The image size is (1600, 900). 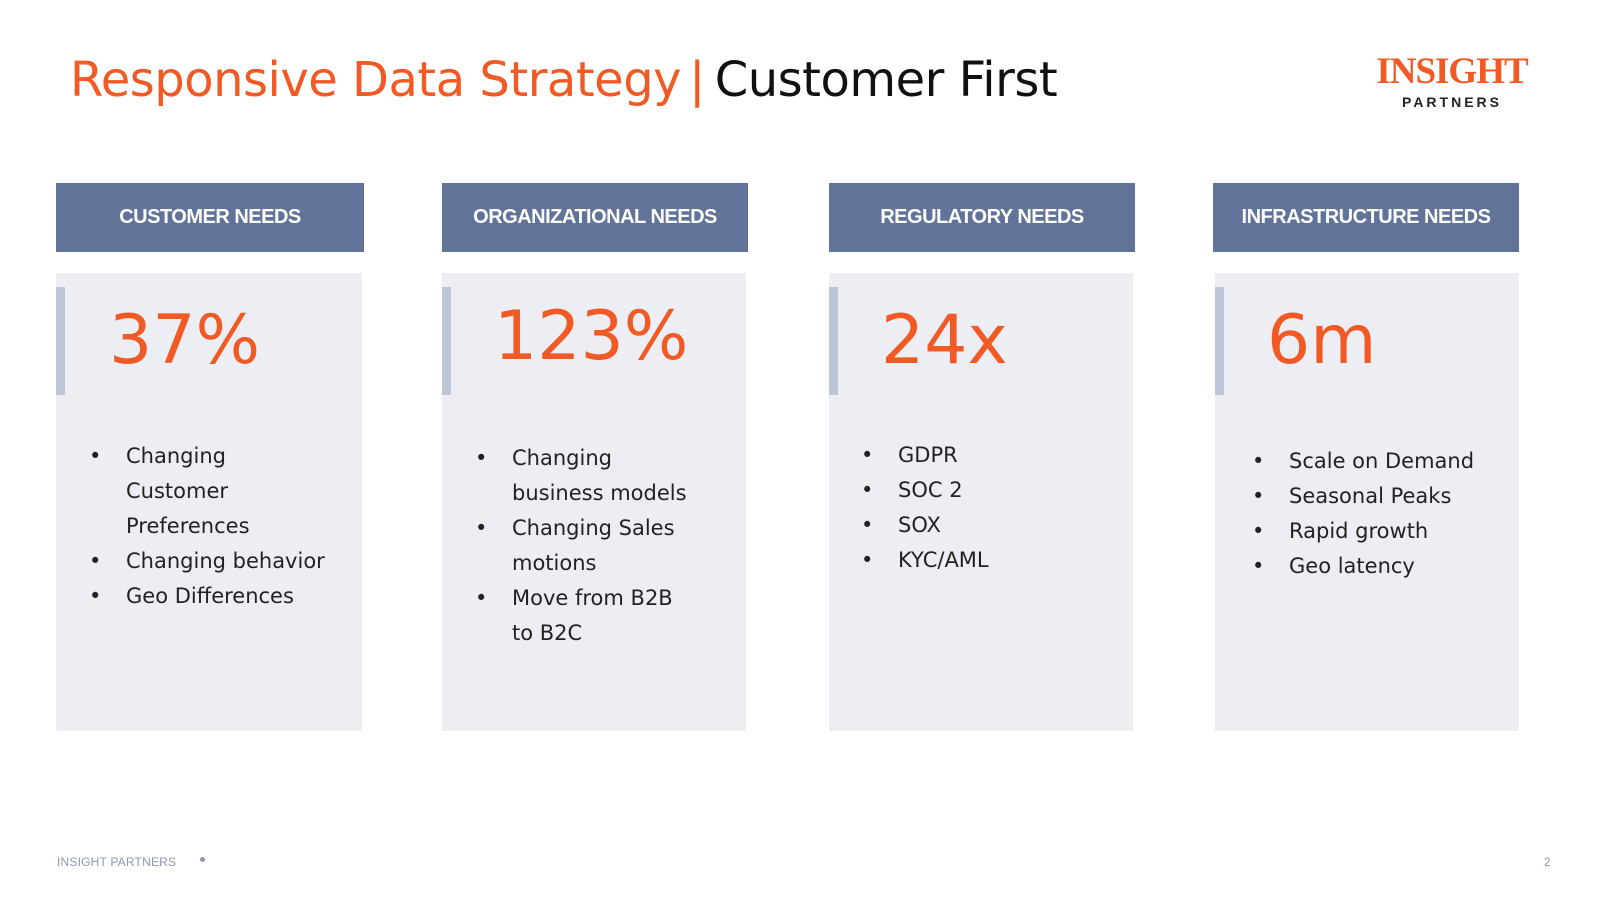 I want to click on stat-regulatory-needs: 24x, so click(x=944, y=340).